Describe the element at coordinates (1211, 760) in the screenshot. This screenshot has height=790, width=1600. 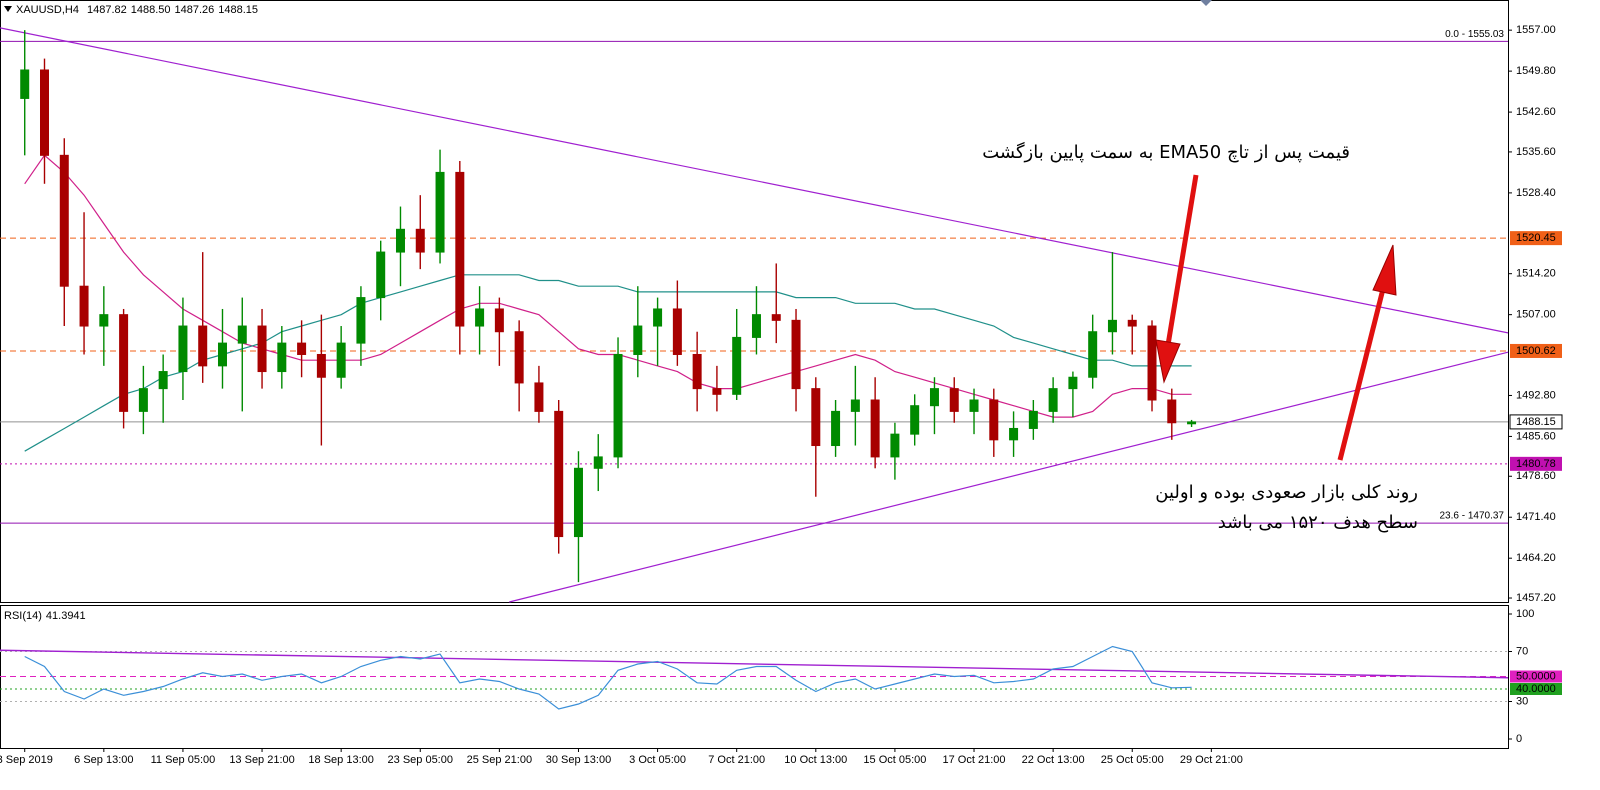
I see `x-tick-label: 29 Oct 21:00` at that location.